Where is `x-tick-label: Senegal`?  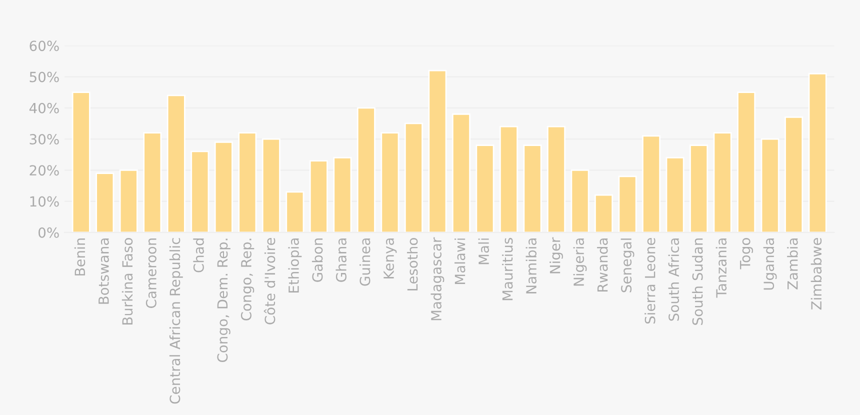
x-tick-label: Senegal is located at coordinates (627, 265).